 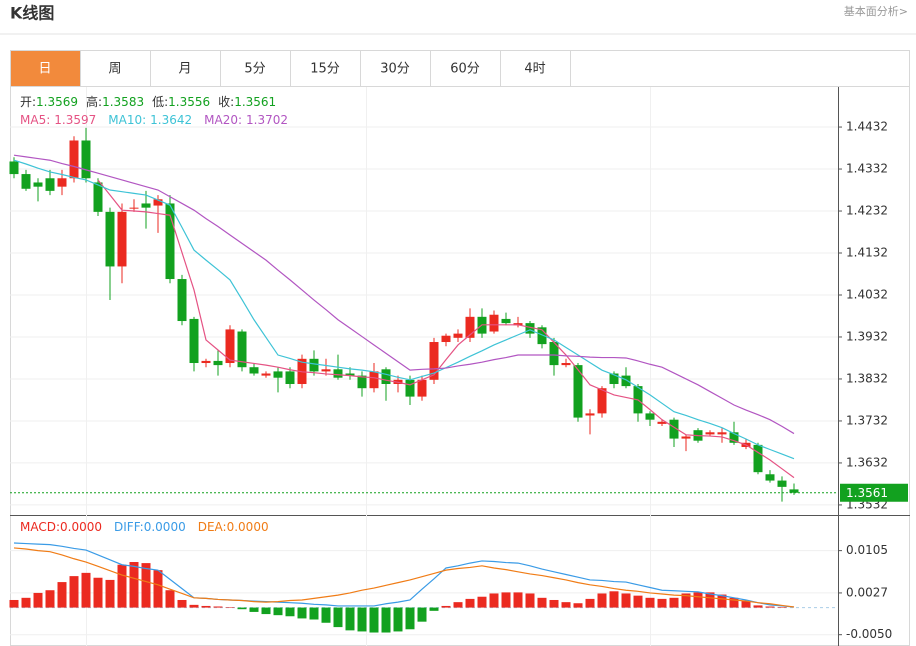 I want to click on y-tick-label: 0.0027, so click(x=867, y=592).